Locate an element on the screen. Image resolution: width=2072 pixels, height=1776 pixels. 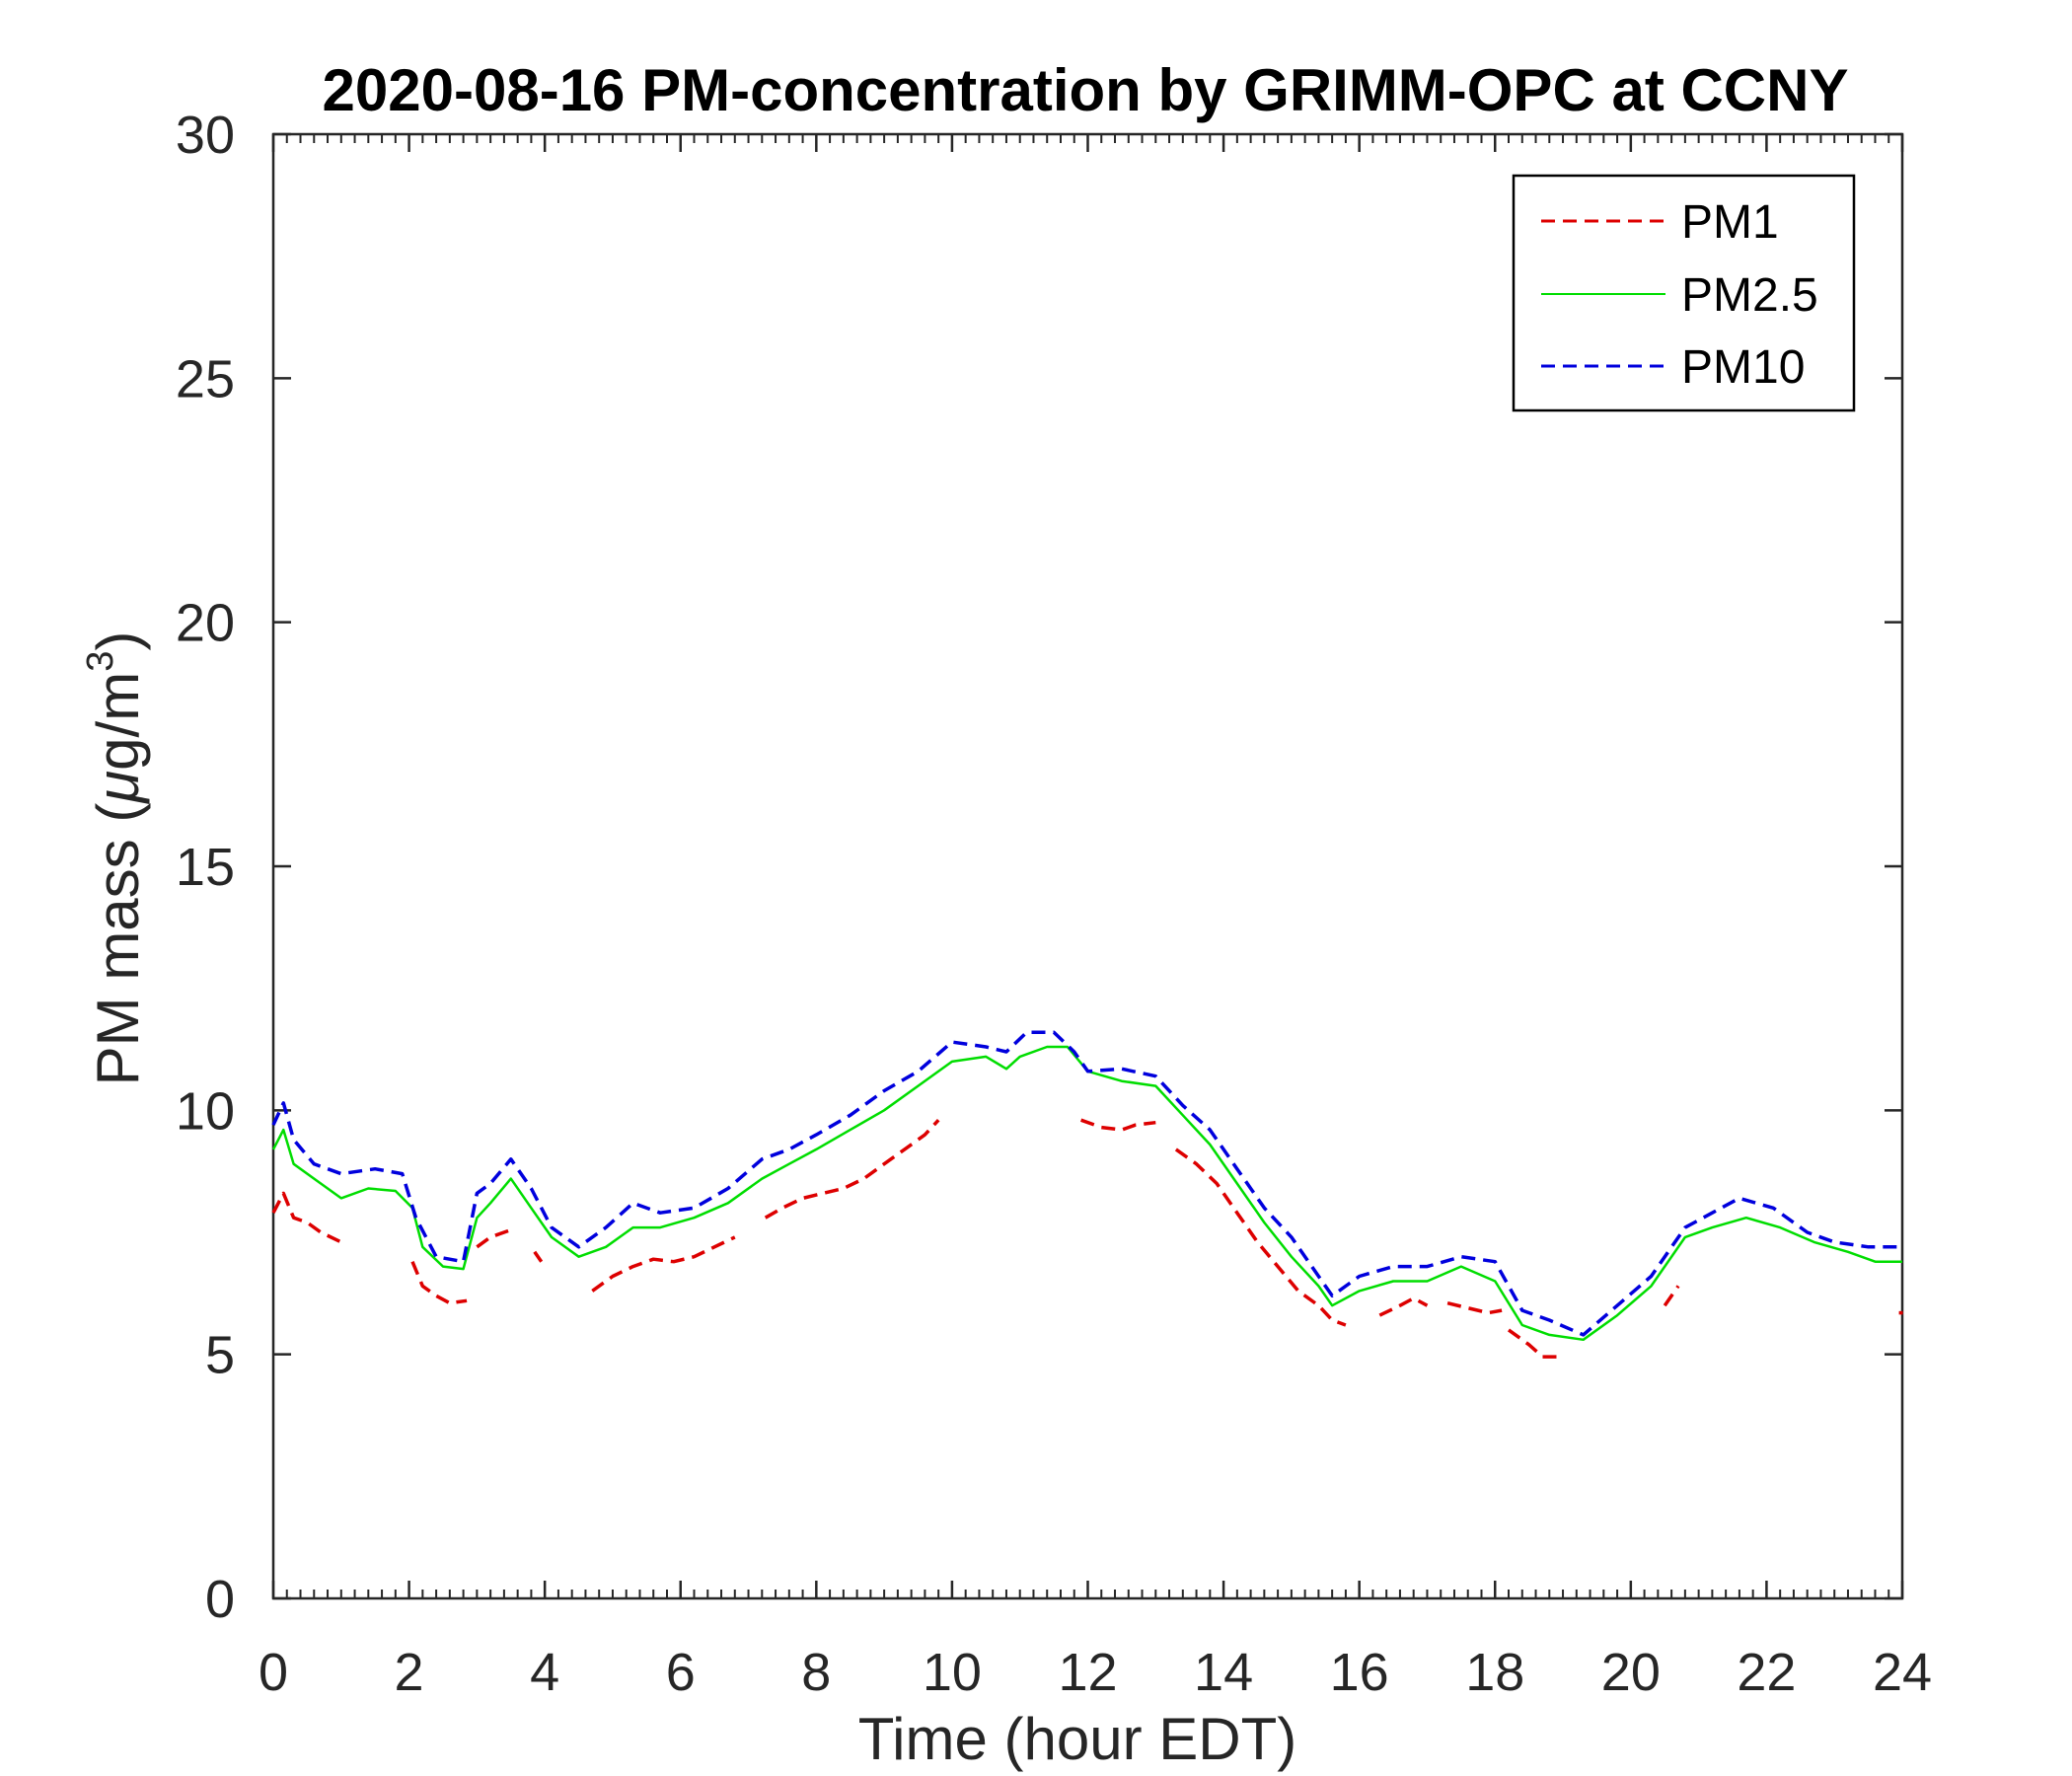
y-axis-label-prefix: PM mass ( is located at coordinates (118, 944).